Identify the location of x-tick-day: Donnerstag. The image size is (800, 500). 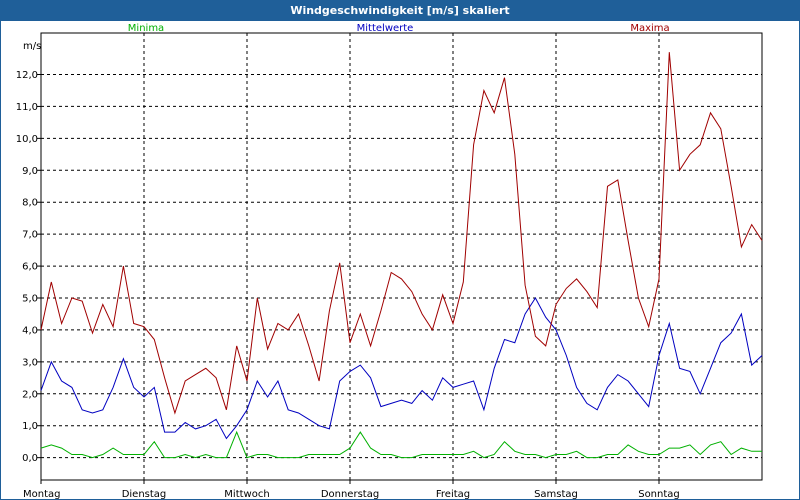
(350, 494).